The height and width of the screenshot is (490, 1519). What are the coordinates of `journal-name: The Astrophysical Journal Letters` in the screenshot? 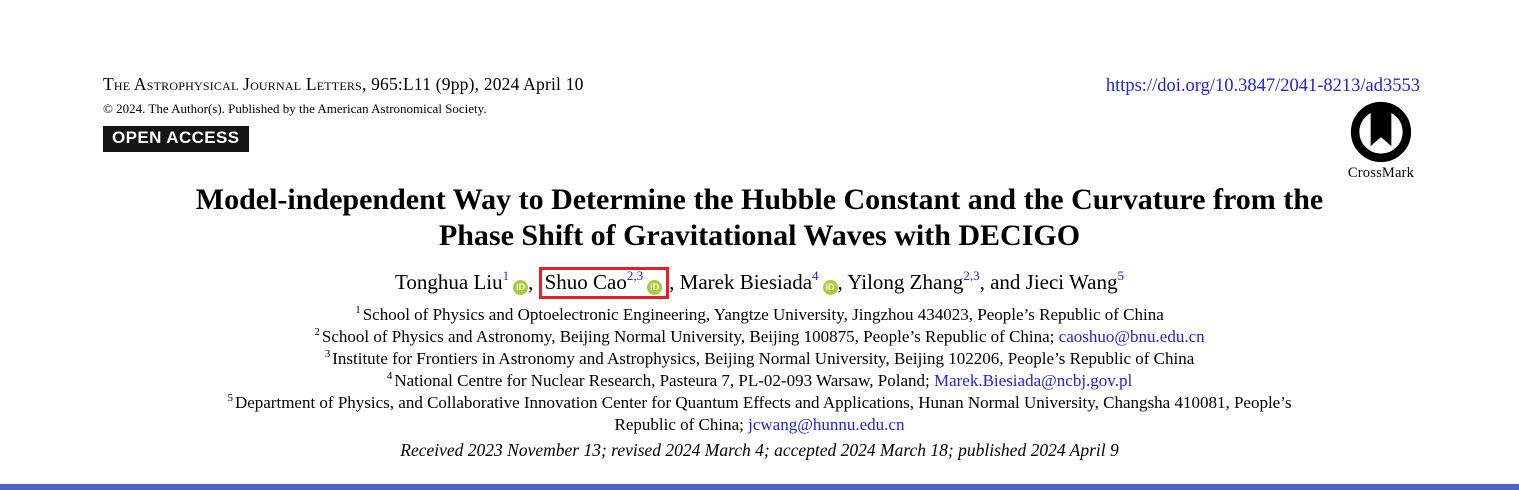 It's located at (232, 84).